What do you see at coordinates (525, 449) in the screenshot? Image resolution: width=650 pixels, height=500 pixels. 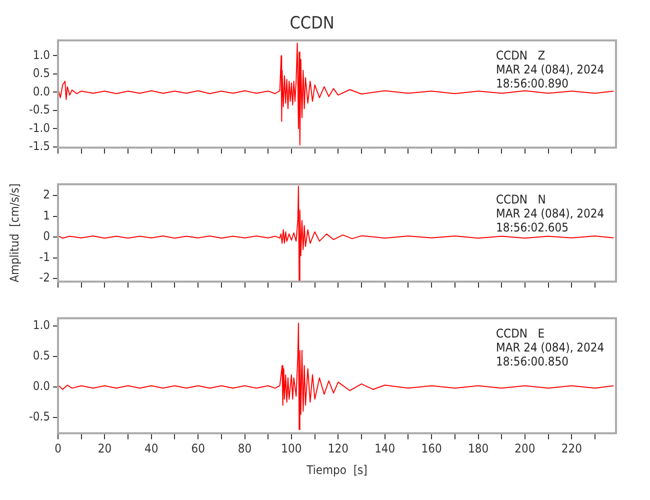 I see `x-tick-label: 200` at bounding box center [525, 449].